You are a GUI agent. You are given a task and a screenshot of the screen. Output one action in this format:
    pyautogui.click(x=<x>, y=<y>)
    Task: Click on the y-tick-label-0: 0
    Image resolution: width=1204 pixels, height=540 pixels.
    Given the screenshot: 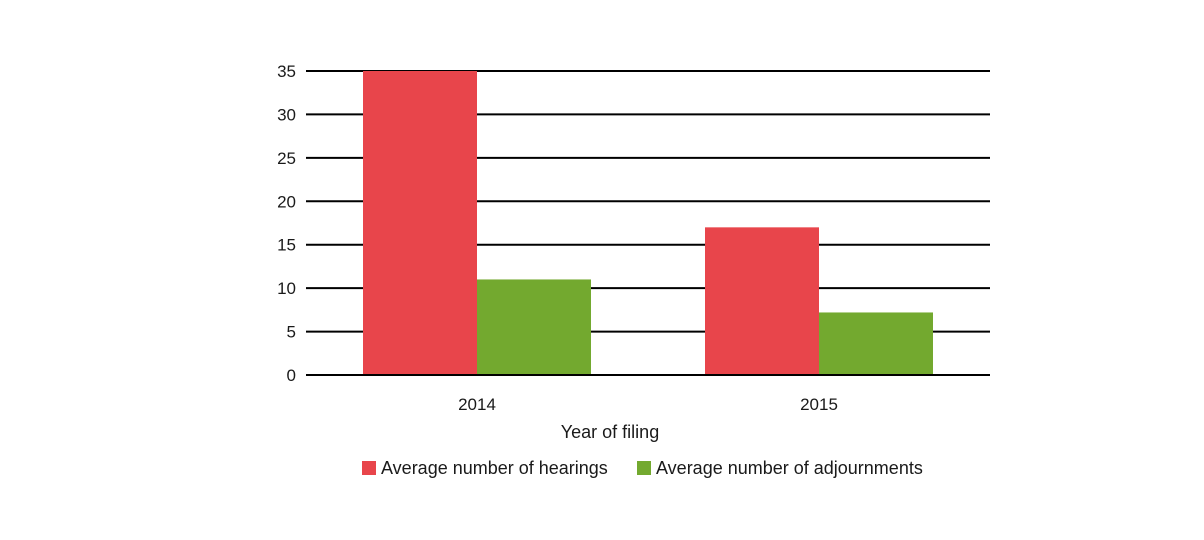 What is the action you would take?
    pyautogui.click(x=291, y=375)
    